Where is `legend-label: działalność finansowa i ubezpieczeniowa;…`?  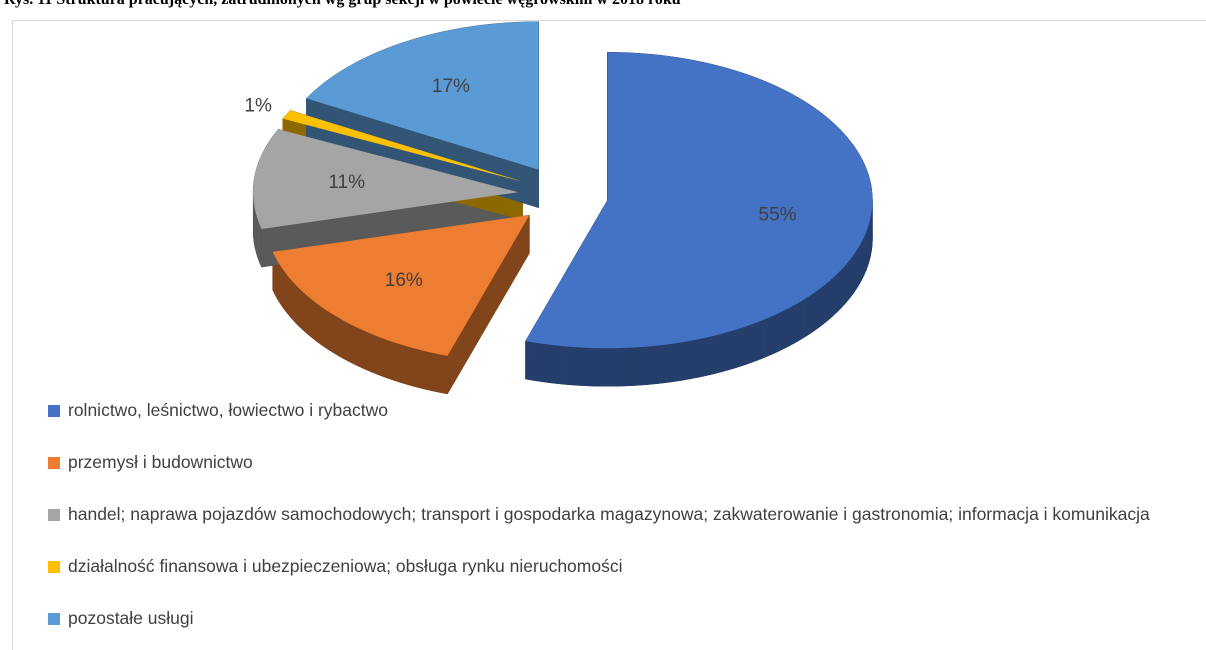
legend-label: działalność finansowa i ubezpieczeniowa;… is located at coordinates (345, 566).